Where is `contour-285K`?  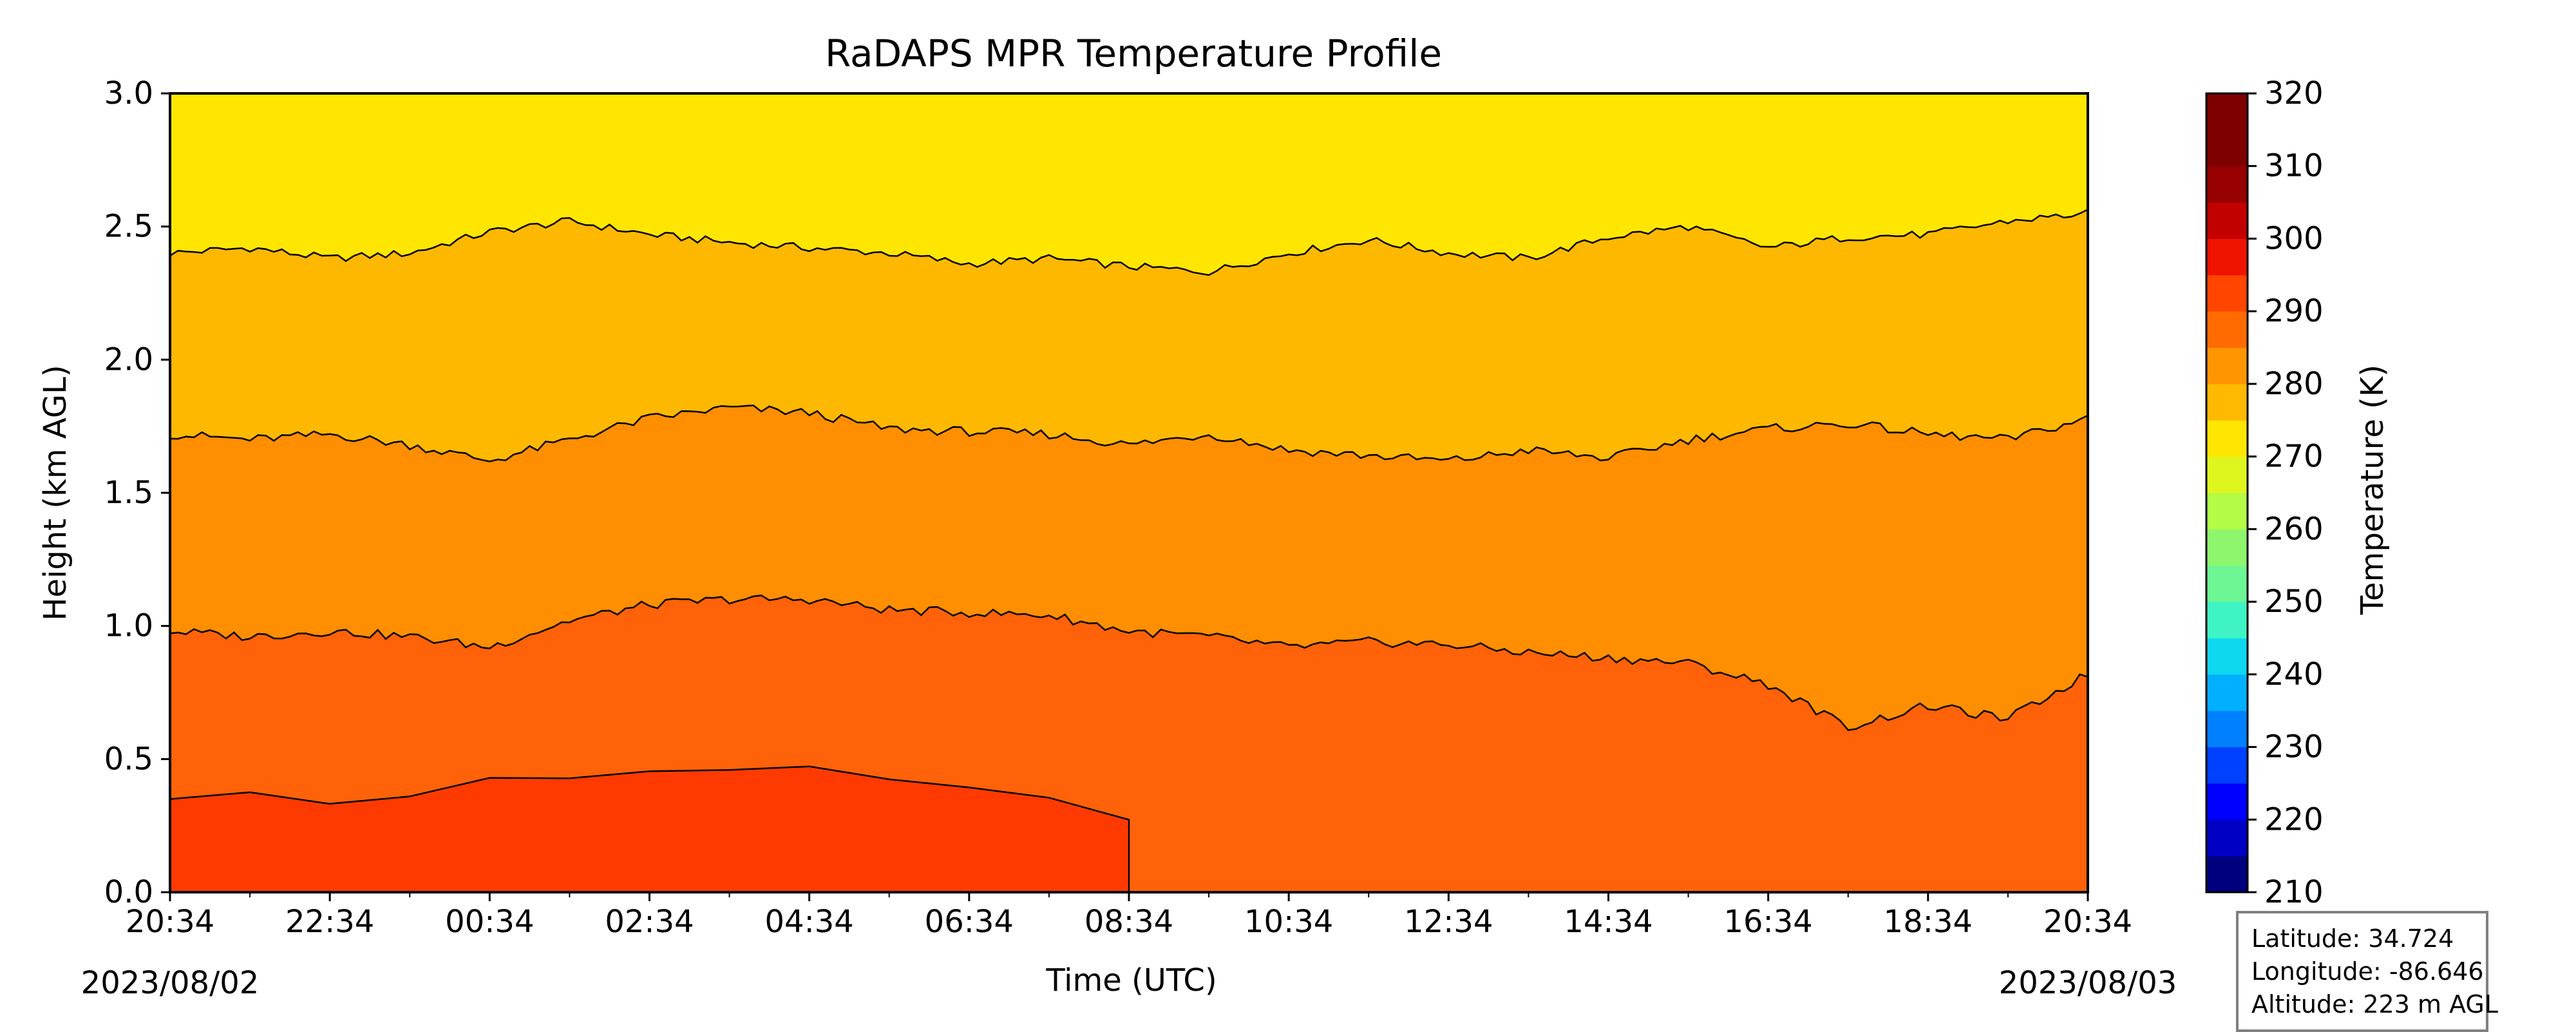
contour-285K is located at coordinates (1128, 243).